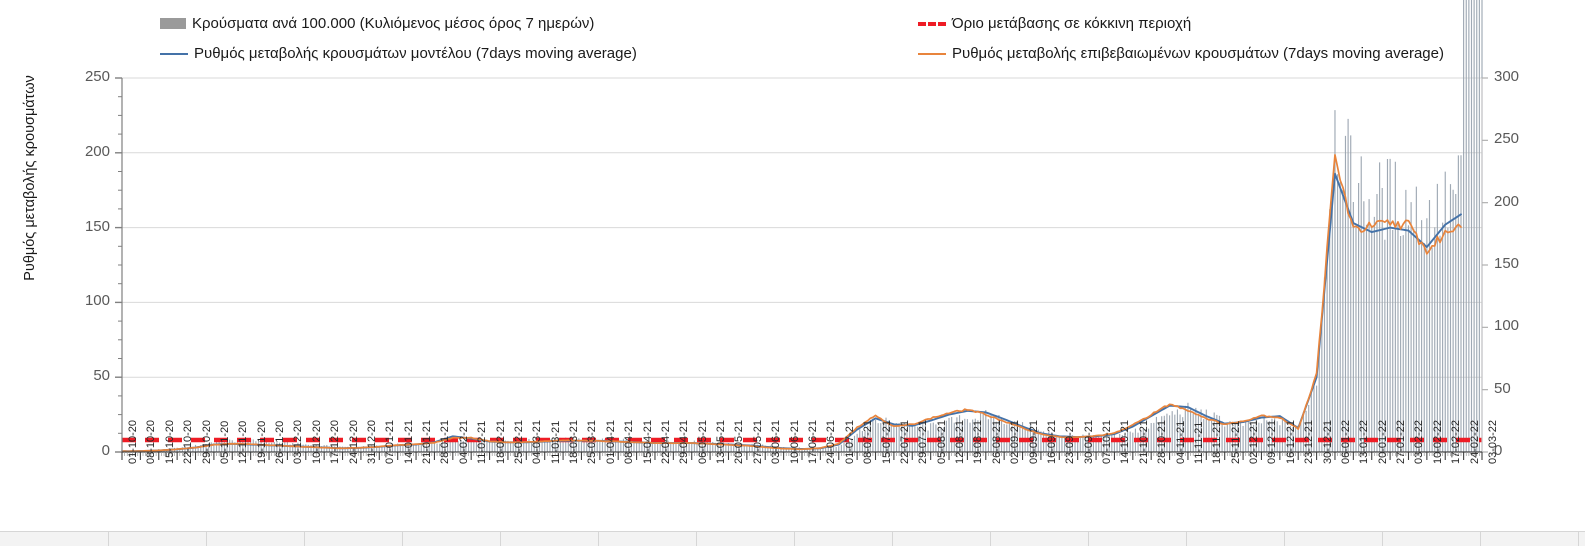  Describe the element at coordinates (390, 441) in the screenshot. I see `x-axis-tick-label: 07-01-21` at that location.